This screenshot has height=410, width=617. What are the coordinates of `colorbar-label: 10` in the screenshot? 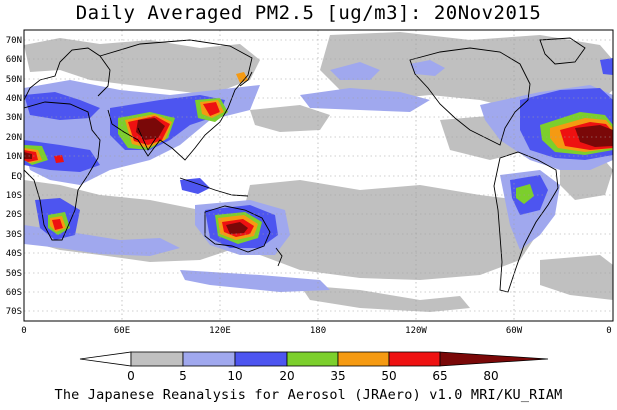 It's located at (234, 376).